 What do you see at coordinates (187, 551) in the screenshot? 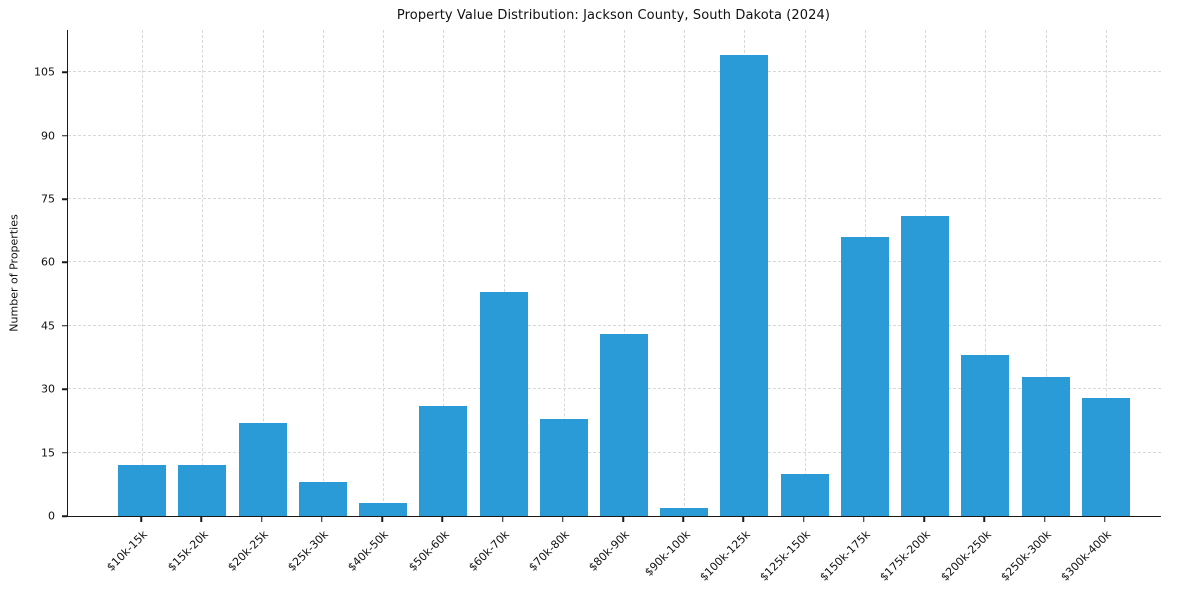
I see `x-tick-label: $15k-20k` at bounding box center [187, 551].